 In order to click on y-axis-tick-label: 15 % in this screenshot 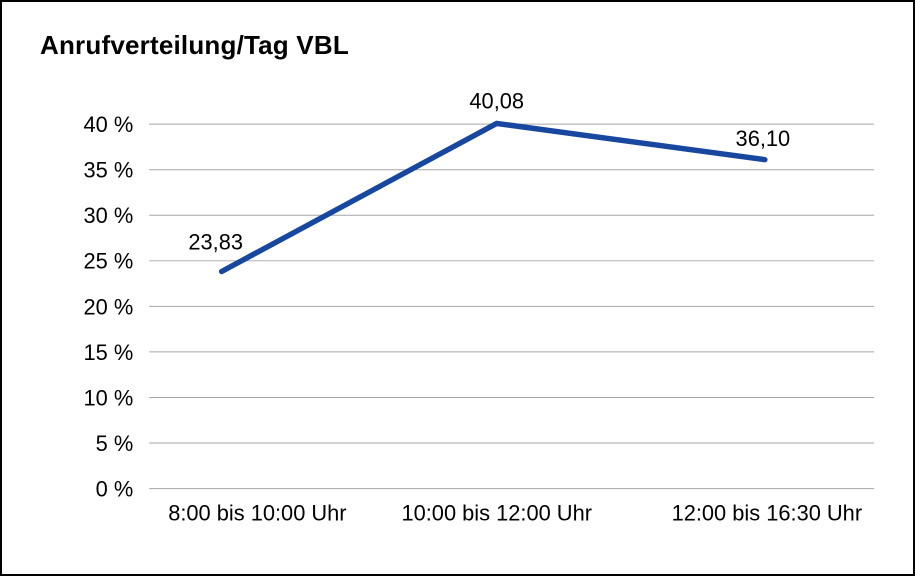, I will do `click(109, 352)`.